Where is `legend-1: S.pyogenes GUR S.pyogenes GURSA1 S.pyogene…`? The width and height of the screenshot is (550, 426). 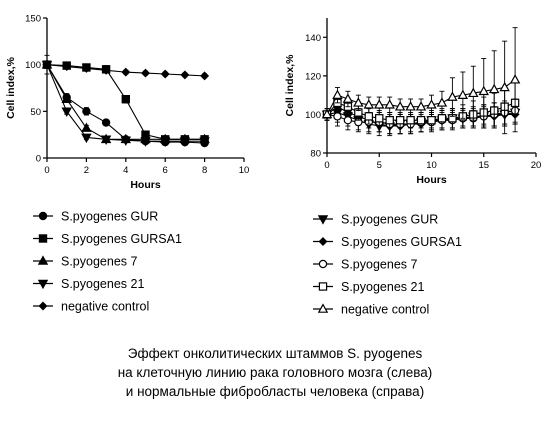
legend-1: S.pyogenes GUR S.pyogenes GURSA1 S.pyogene… is located at coordinates (387, 265).